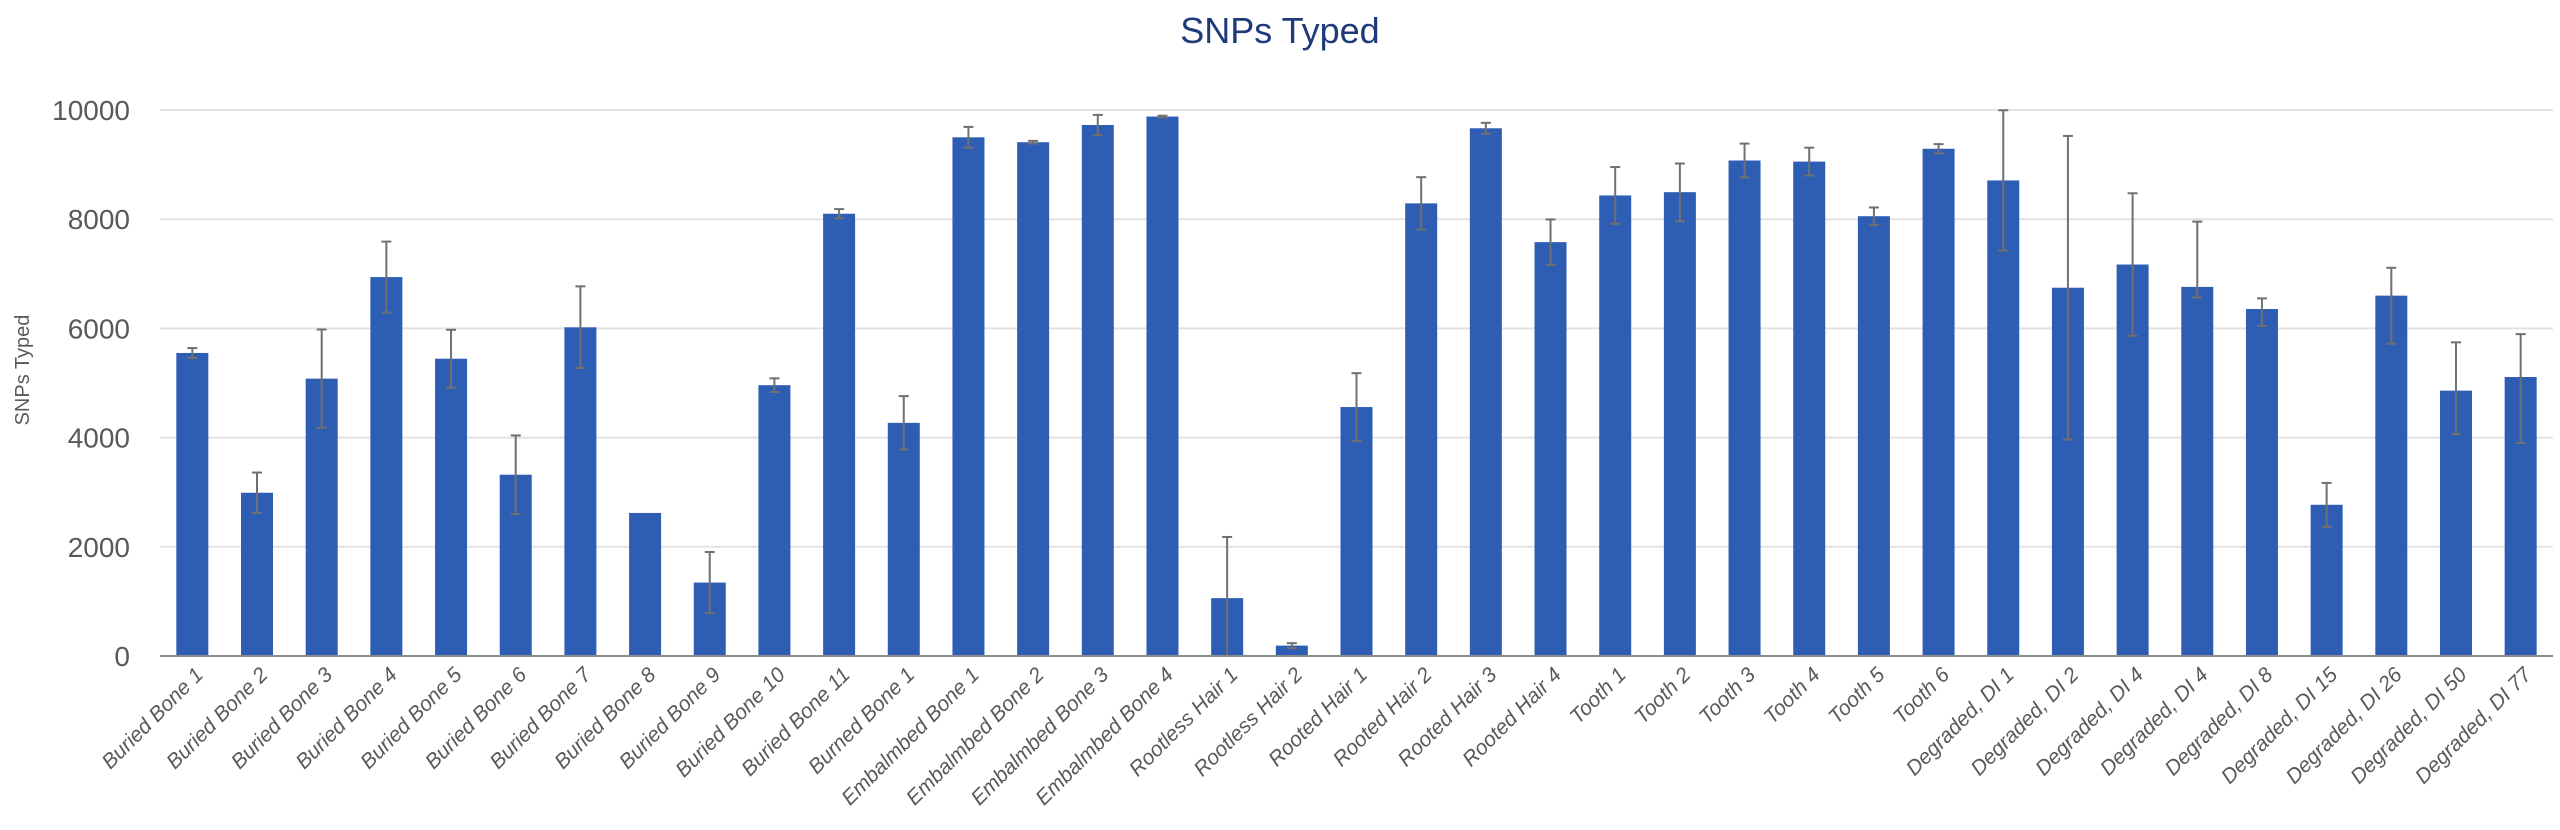 This screenshot has width=2560, height=830. What do you see at coordinates (1662, 695) in the screenshot?
I see `x-tick-label: Tooth 2` at bounding box center [1662, 695].